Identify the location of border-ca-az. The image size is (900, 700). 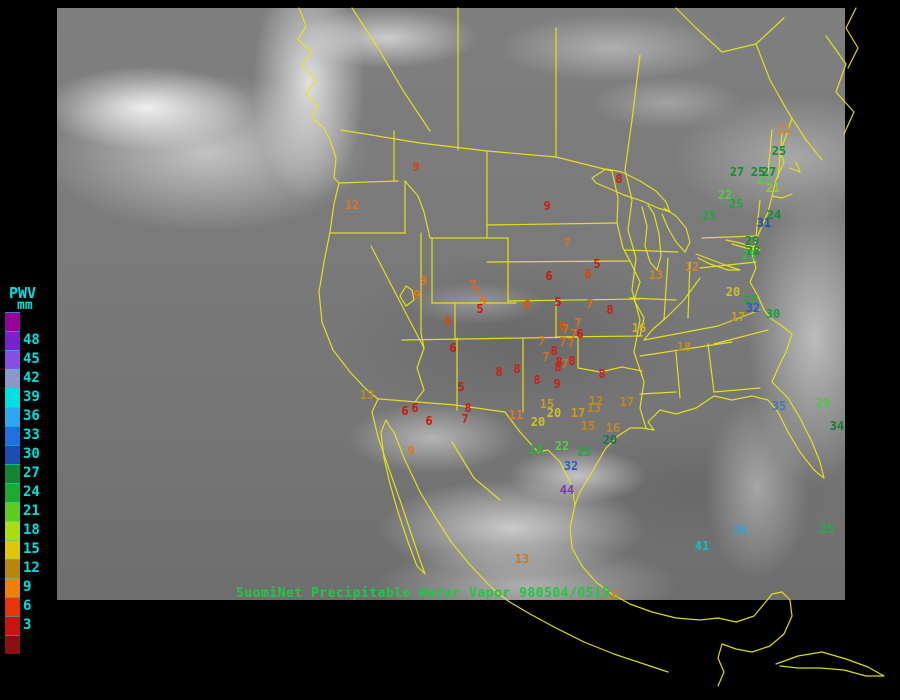
(419, 375).